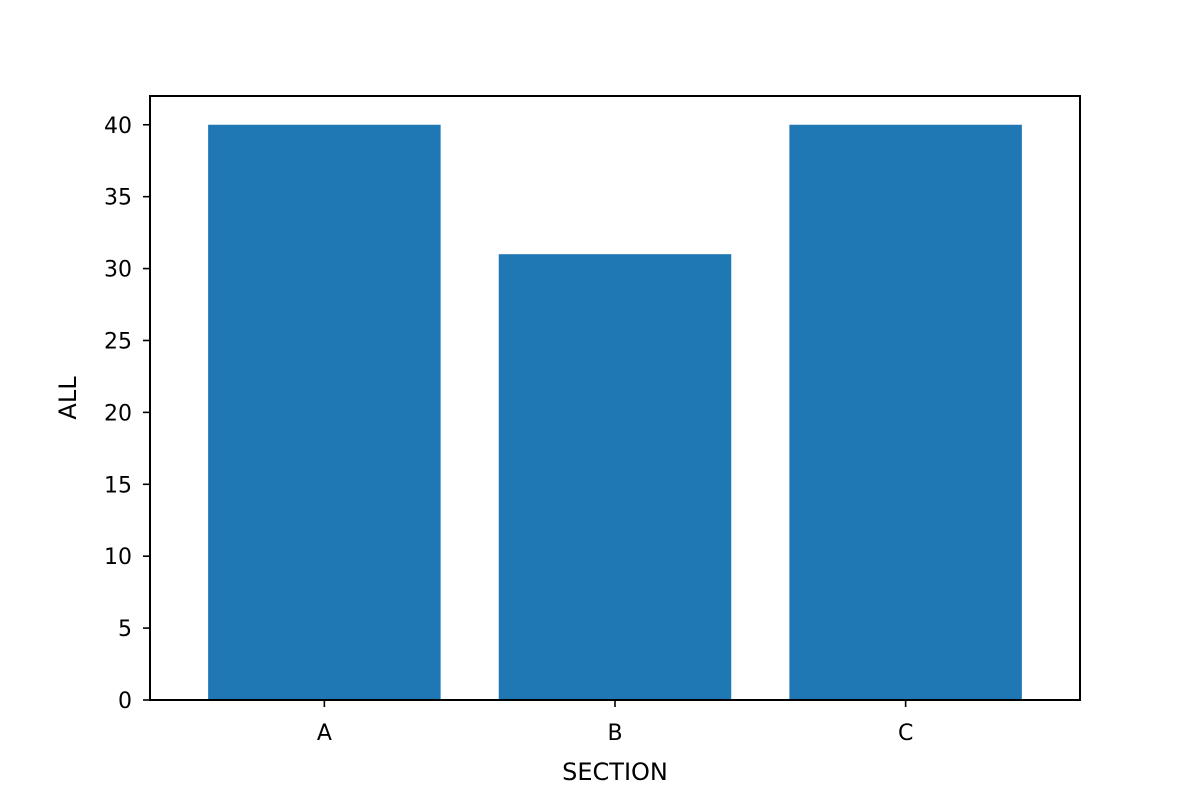 This screenshot has width=1200, height=800. I want to click on y-tick-label-10: 10, so click(118, 557).